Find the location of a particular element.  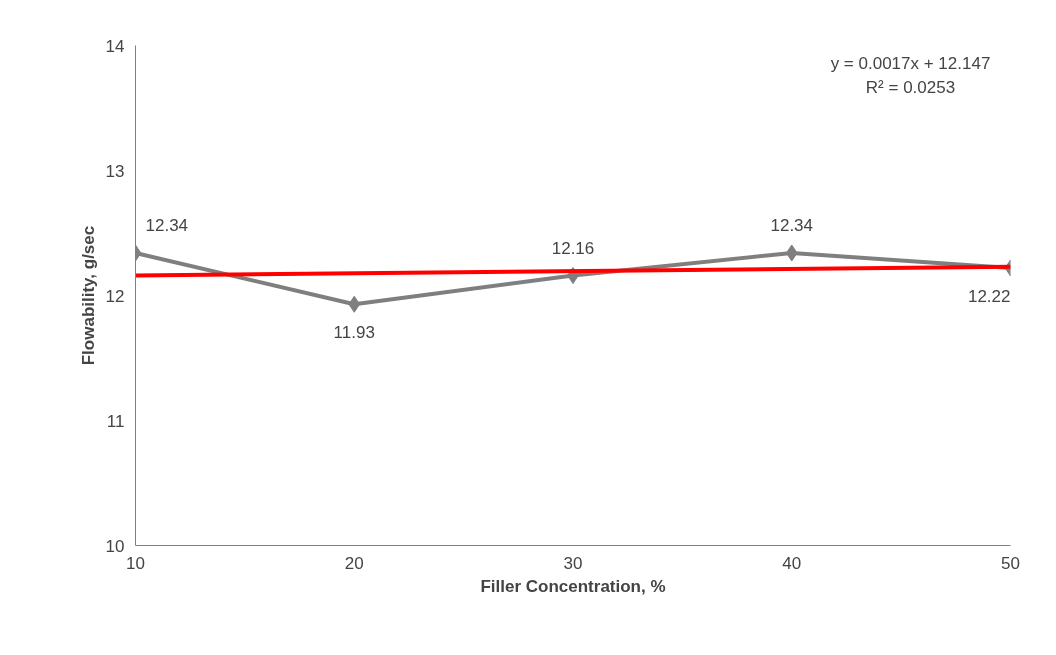

annotation: y = 0.0017x + 12.147 is located at coordinates (910, 63).